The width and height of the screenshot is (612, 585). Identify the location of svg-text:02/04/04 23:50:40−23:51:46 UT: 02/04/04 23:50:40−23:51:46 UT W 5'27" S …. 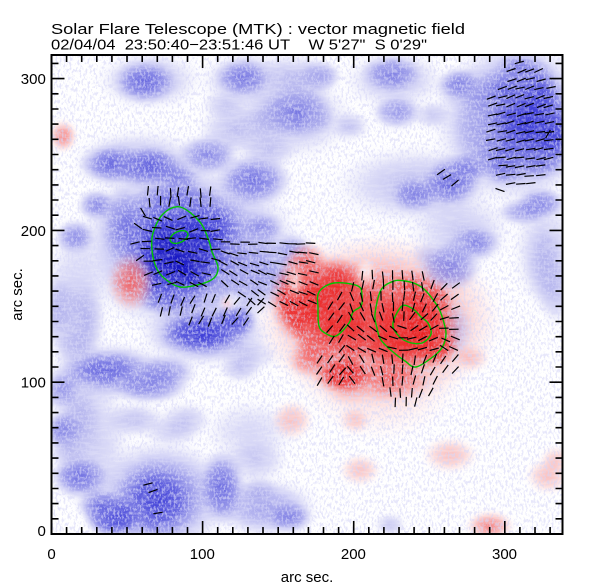
(239, 45).